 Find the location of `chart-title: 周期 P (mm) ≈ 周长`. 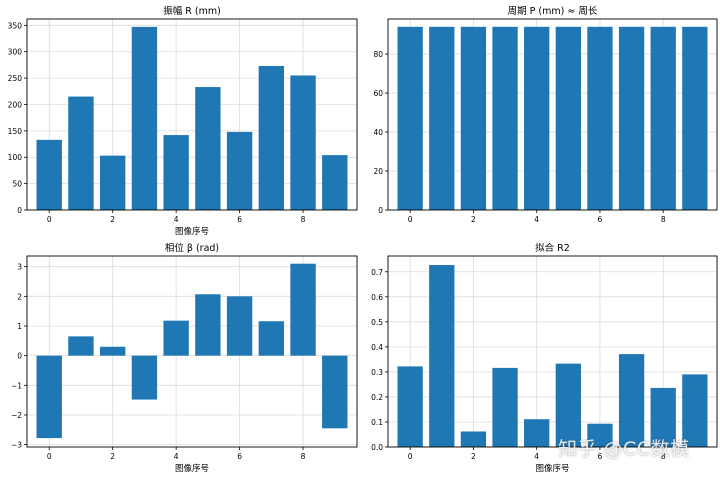

chart-title: 周期 P (mm) ≈ 周长 is located at coordinates (553, 11).